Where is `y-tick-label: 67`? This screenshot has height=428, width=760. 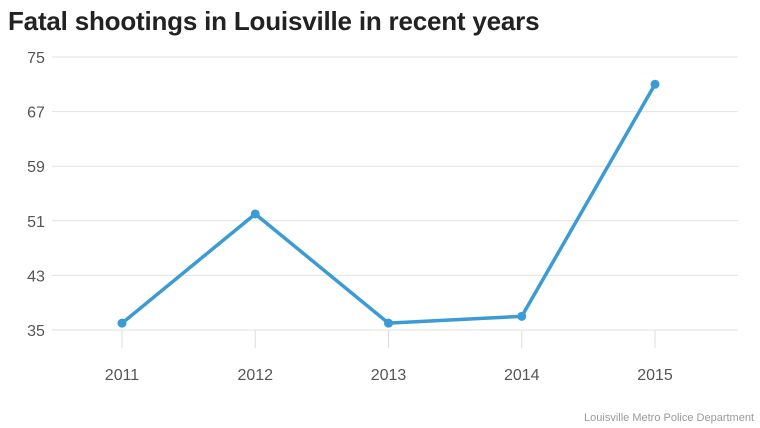
y-tick-label: 67 is located at coordinates (36, 113).